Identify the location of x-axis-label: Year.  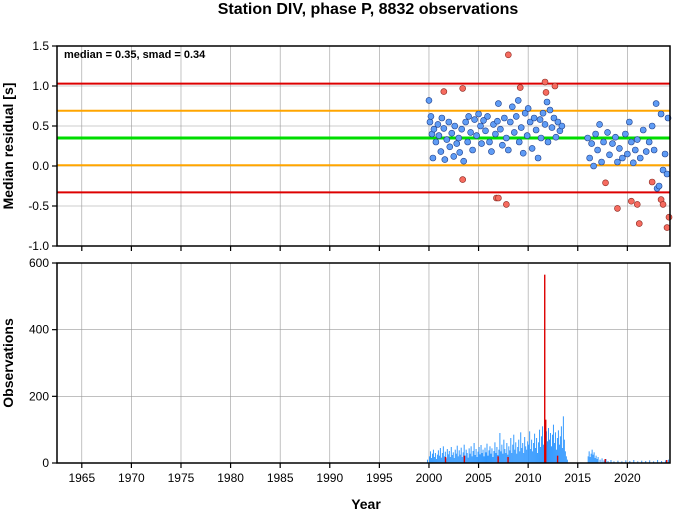
(366, 503).